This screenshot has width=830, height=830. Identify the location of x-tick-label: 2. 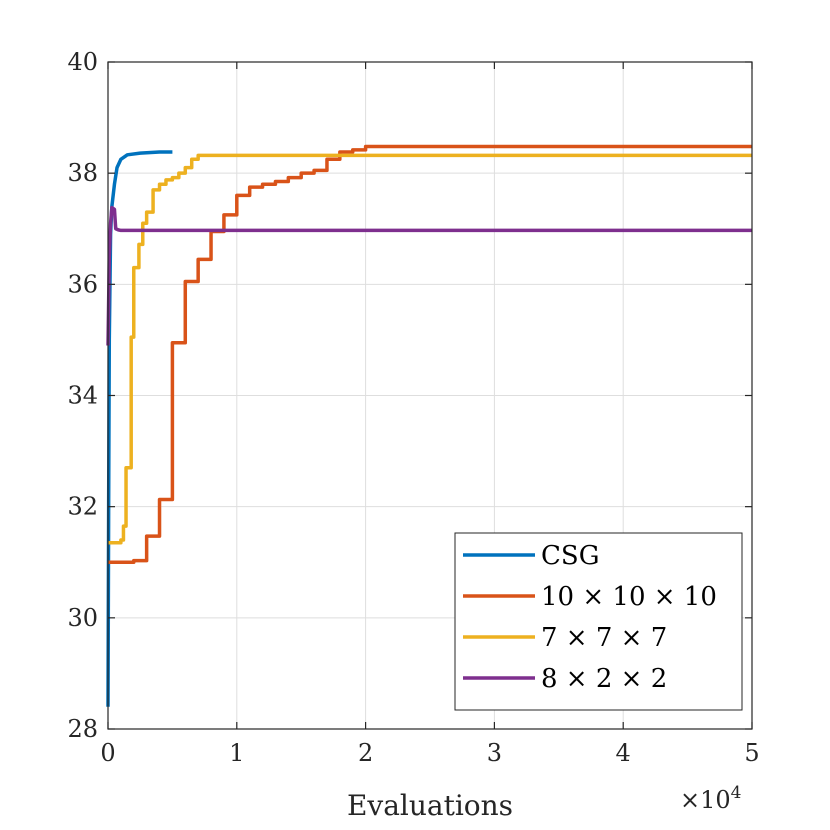
(365, 753).